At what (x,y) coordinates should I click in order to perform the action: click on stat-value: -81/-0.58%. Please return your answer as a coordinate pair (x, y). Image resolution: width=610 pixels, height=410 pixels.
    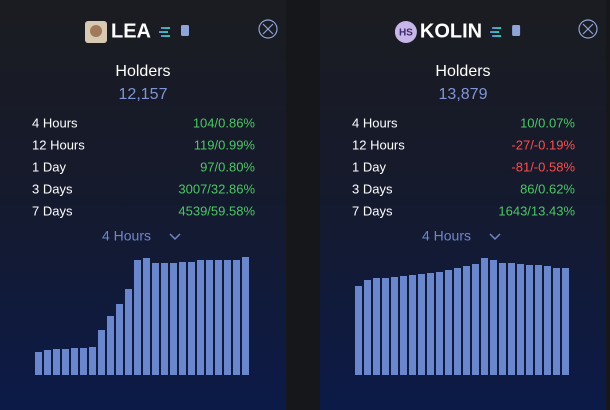
    Looking at the image, I should click on (543, 166).